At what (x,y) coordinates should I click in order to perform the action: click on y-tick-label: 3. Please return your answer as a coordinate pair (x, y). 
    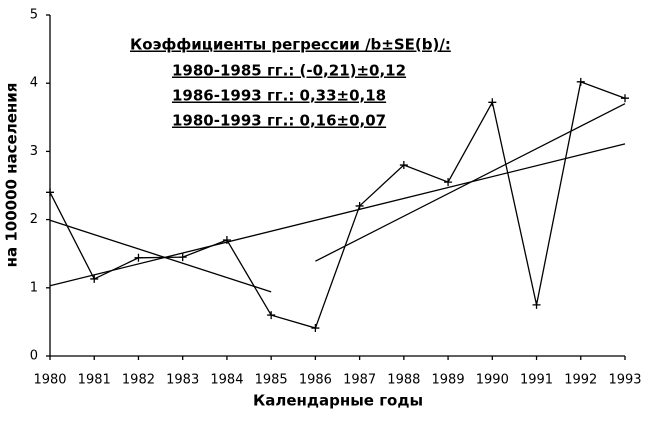
    Looking at the image, I should click on (34, 151).